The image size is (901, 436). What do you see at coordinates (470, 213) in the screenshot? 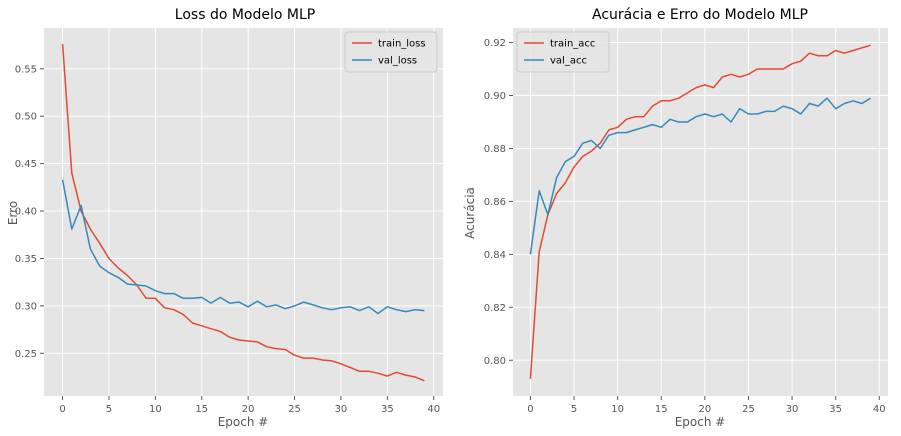
I see `y-axis-label: Acurácia` at bounding box center [470, 213].